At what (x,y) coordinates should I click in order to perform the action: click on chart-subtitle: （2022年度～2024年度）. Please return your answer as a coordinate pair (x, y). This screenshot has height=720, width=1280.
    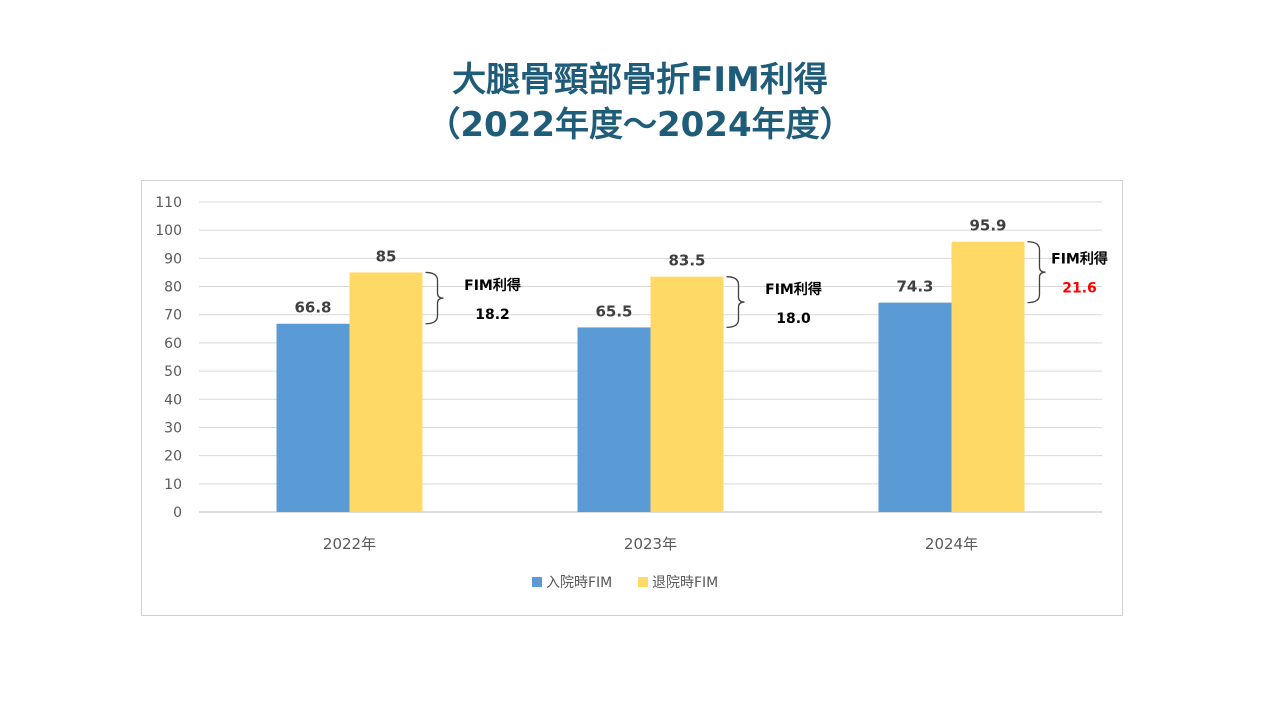
    Looking at the image, I should click on (640, 125).